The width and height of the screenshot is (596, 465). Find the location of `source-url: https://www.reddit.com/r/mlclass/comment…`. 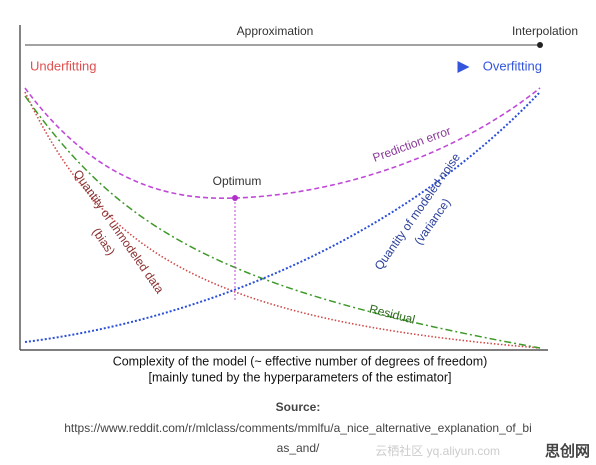

source-url: https://www.reddit.com/r/mlclass/comment… is located at coordinates (298, 428).